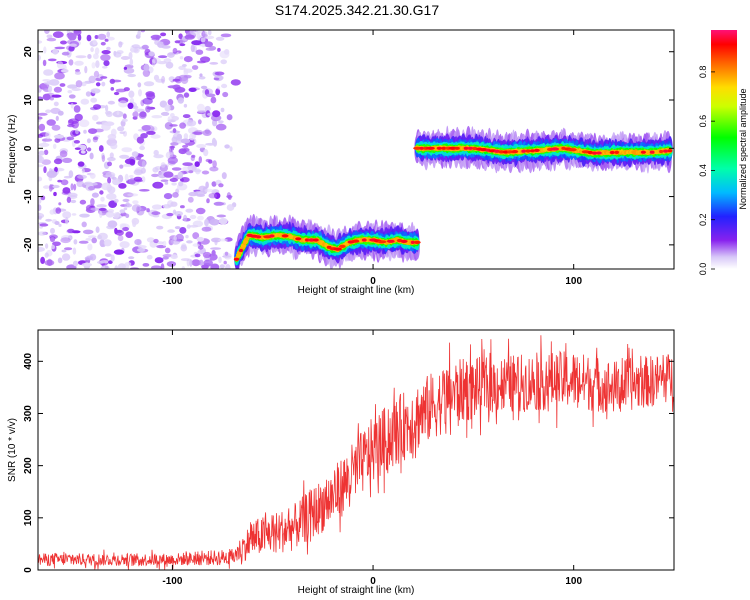 This screenshot has width=750, height=600. What do you see at coordinates (28, 465) in the screenshot?
I see `y-tick-label: 200` at bounding box center [28, 465].